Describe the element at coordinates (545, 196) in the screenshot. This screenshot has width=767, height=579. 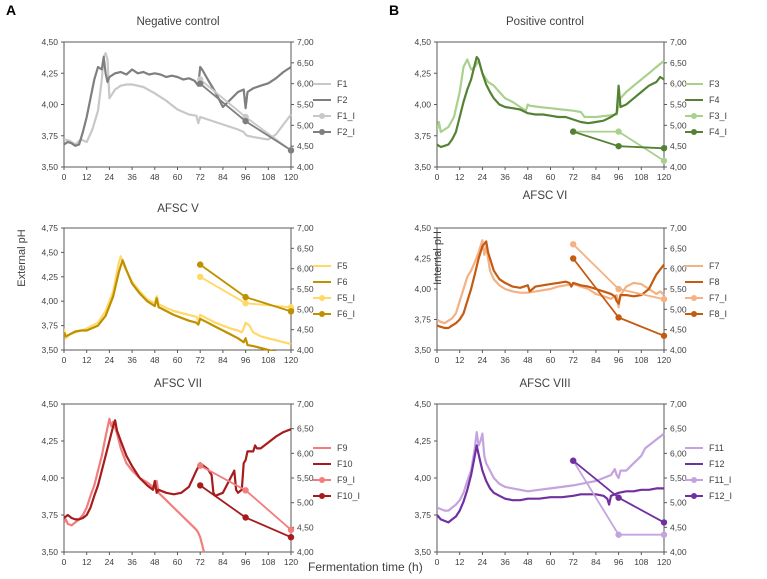
I see `chart-title: AFSC VI` at that location.